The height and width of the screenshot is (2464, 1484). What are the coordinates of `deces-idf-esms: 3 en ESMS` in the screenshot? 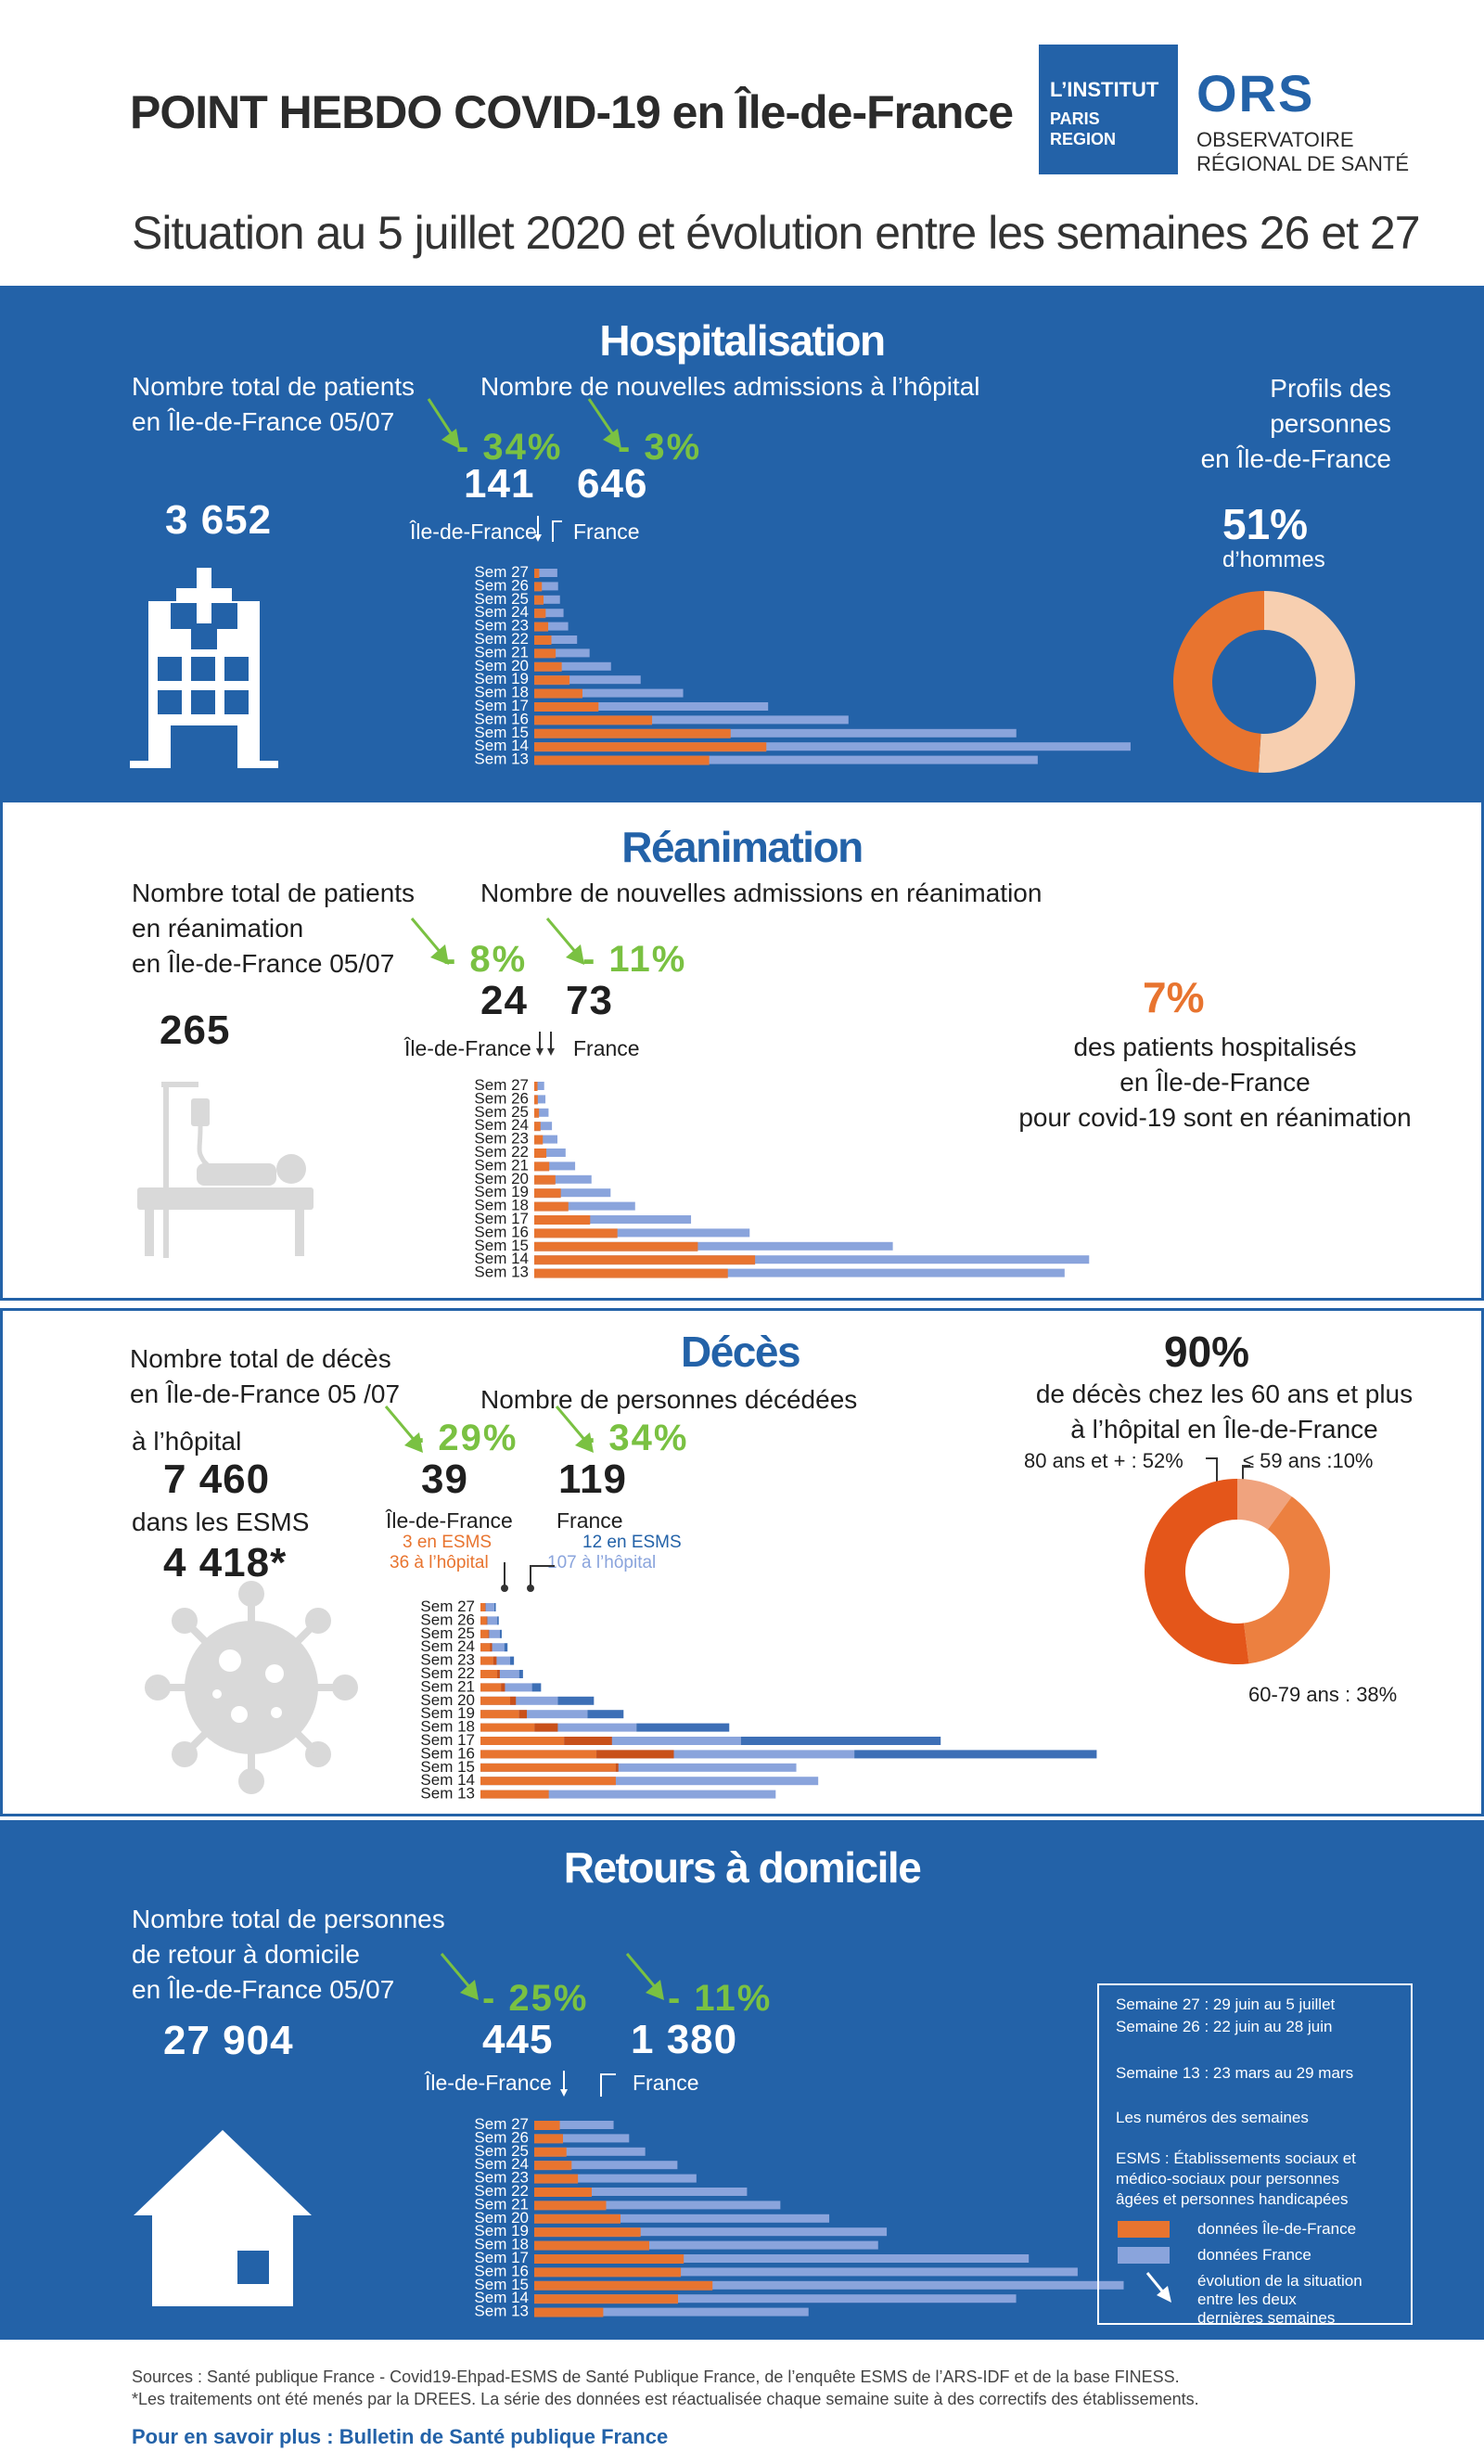 It's located at (448, 1542).